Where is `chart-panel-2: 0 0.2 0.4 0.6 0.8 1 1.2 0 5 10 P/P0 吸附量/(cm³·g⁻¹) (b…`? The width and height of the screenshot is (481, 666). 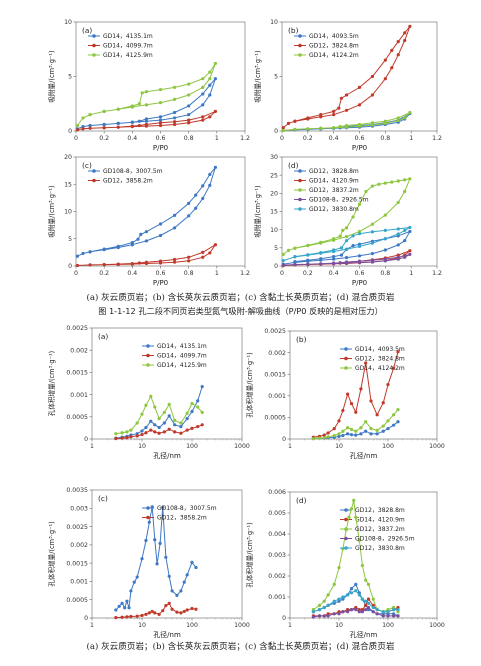 chart-panel-2: 0 0.2 0.4 0.6 0.8 1 1.2 0 5 10 P/P0 吸附量/(cm³·g⁻¹) (b… is located at coordinates (347, 85).